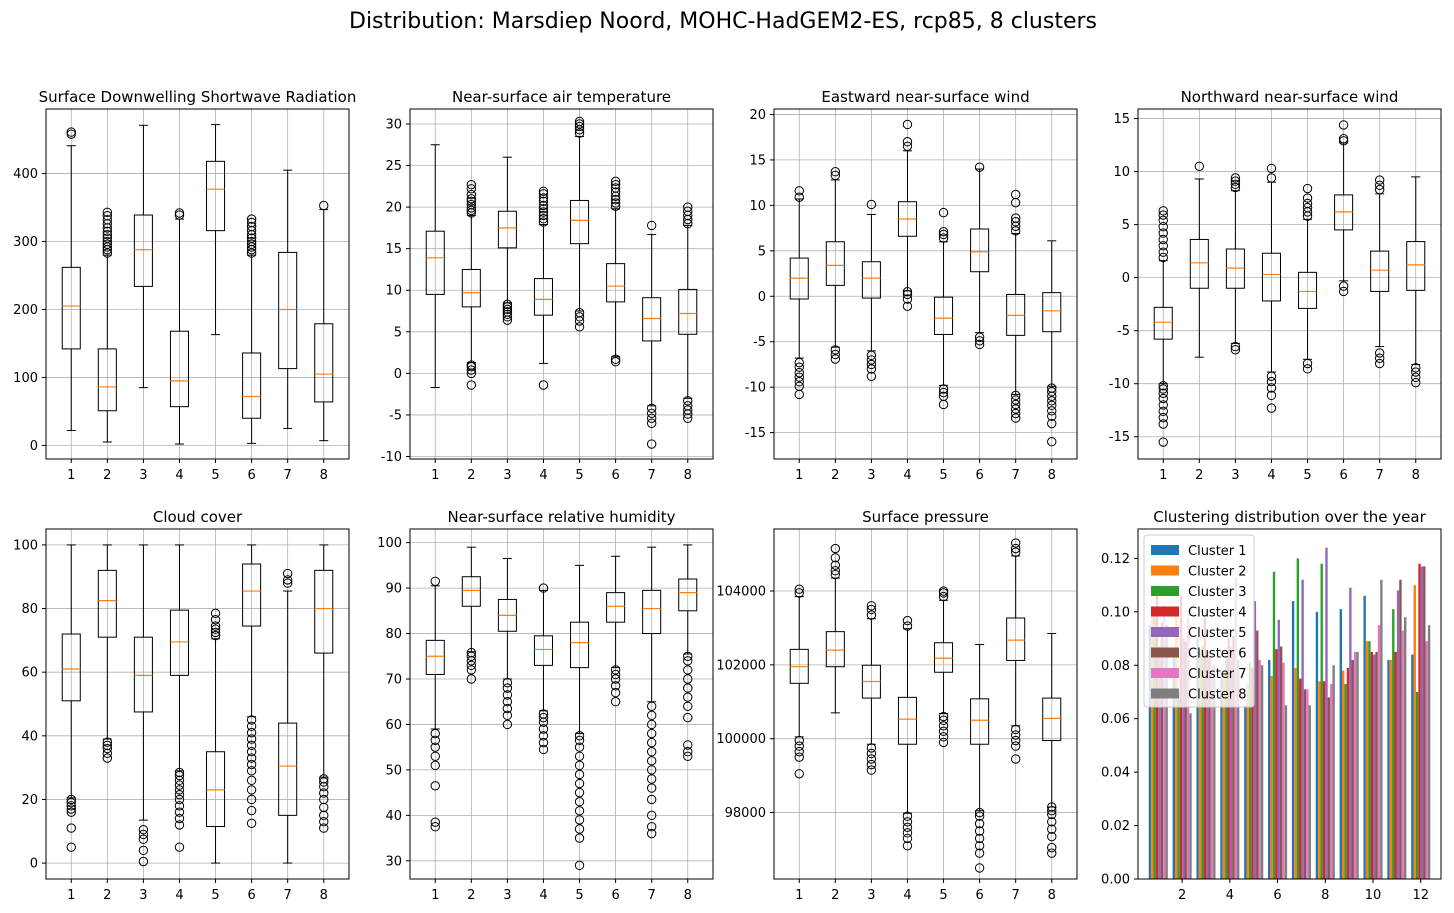 Image resolution: width=1454 pixels, height=913 pixels. What do you see at coordinates (1289, 284) in the screenshot?
I see `panel-4-northward-near-surface-wind-axes-frame` at bounding box center [1289, 284].